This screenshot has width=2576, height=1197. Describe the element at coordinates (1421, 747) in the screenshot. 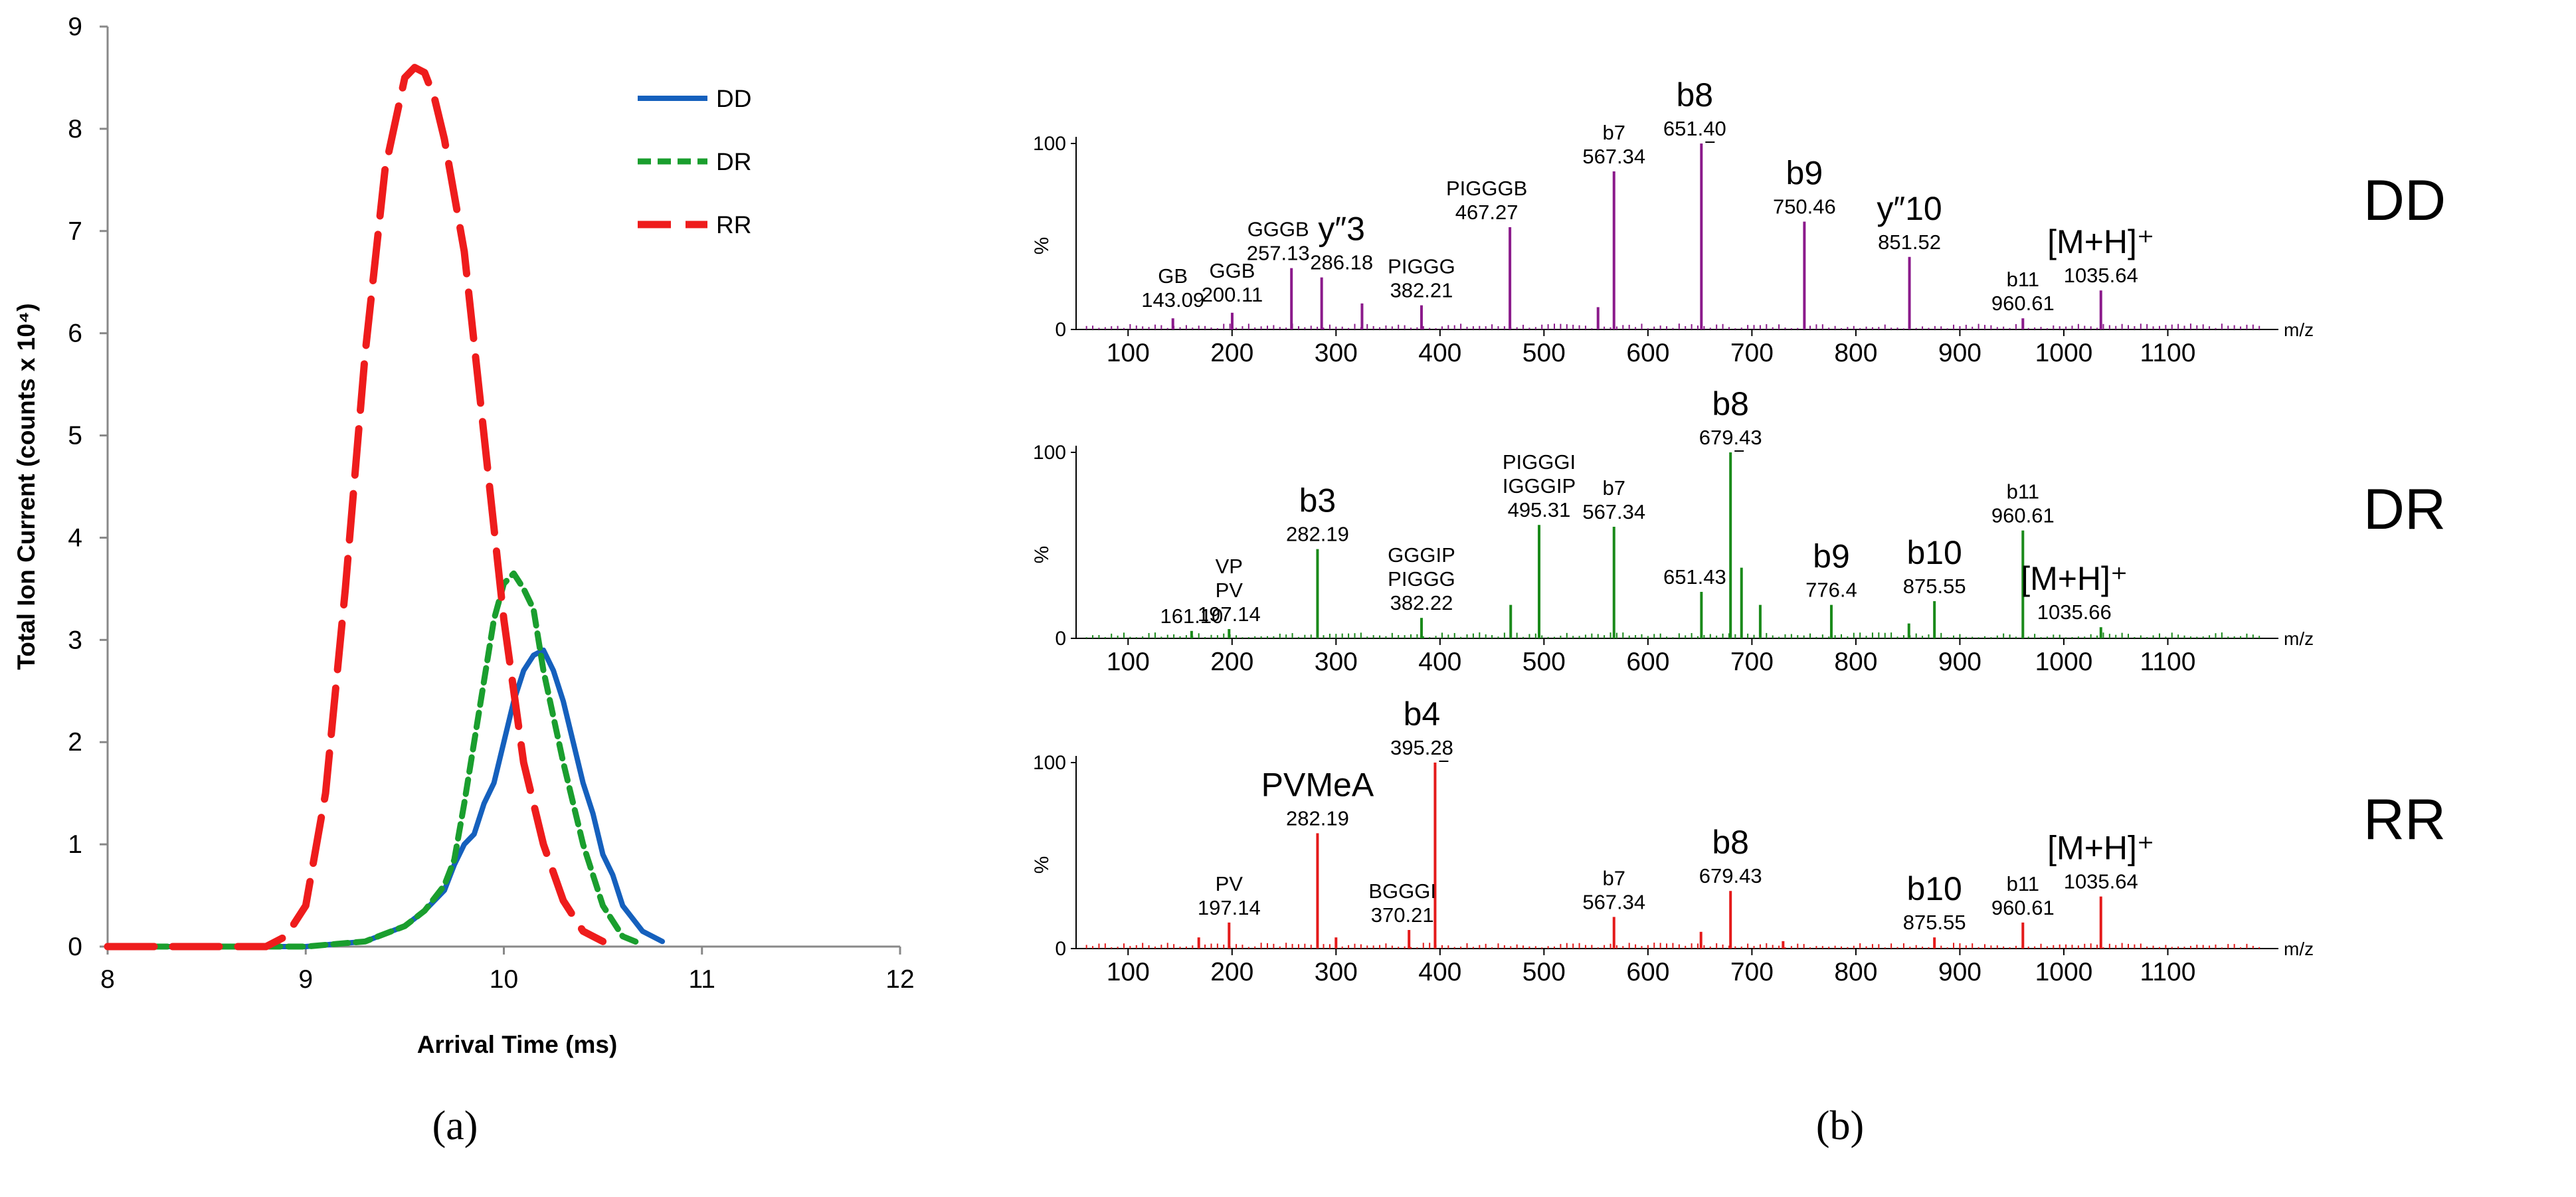

I see `peak-mz-label: 395.28` at that location.